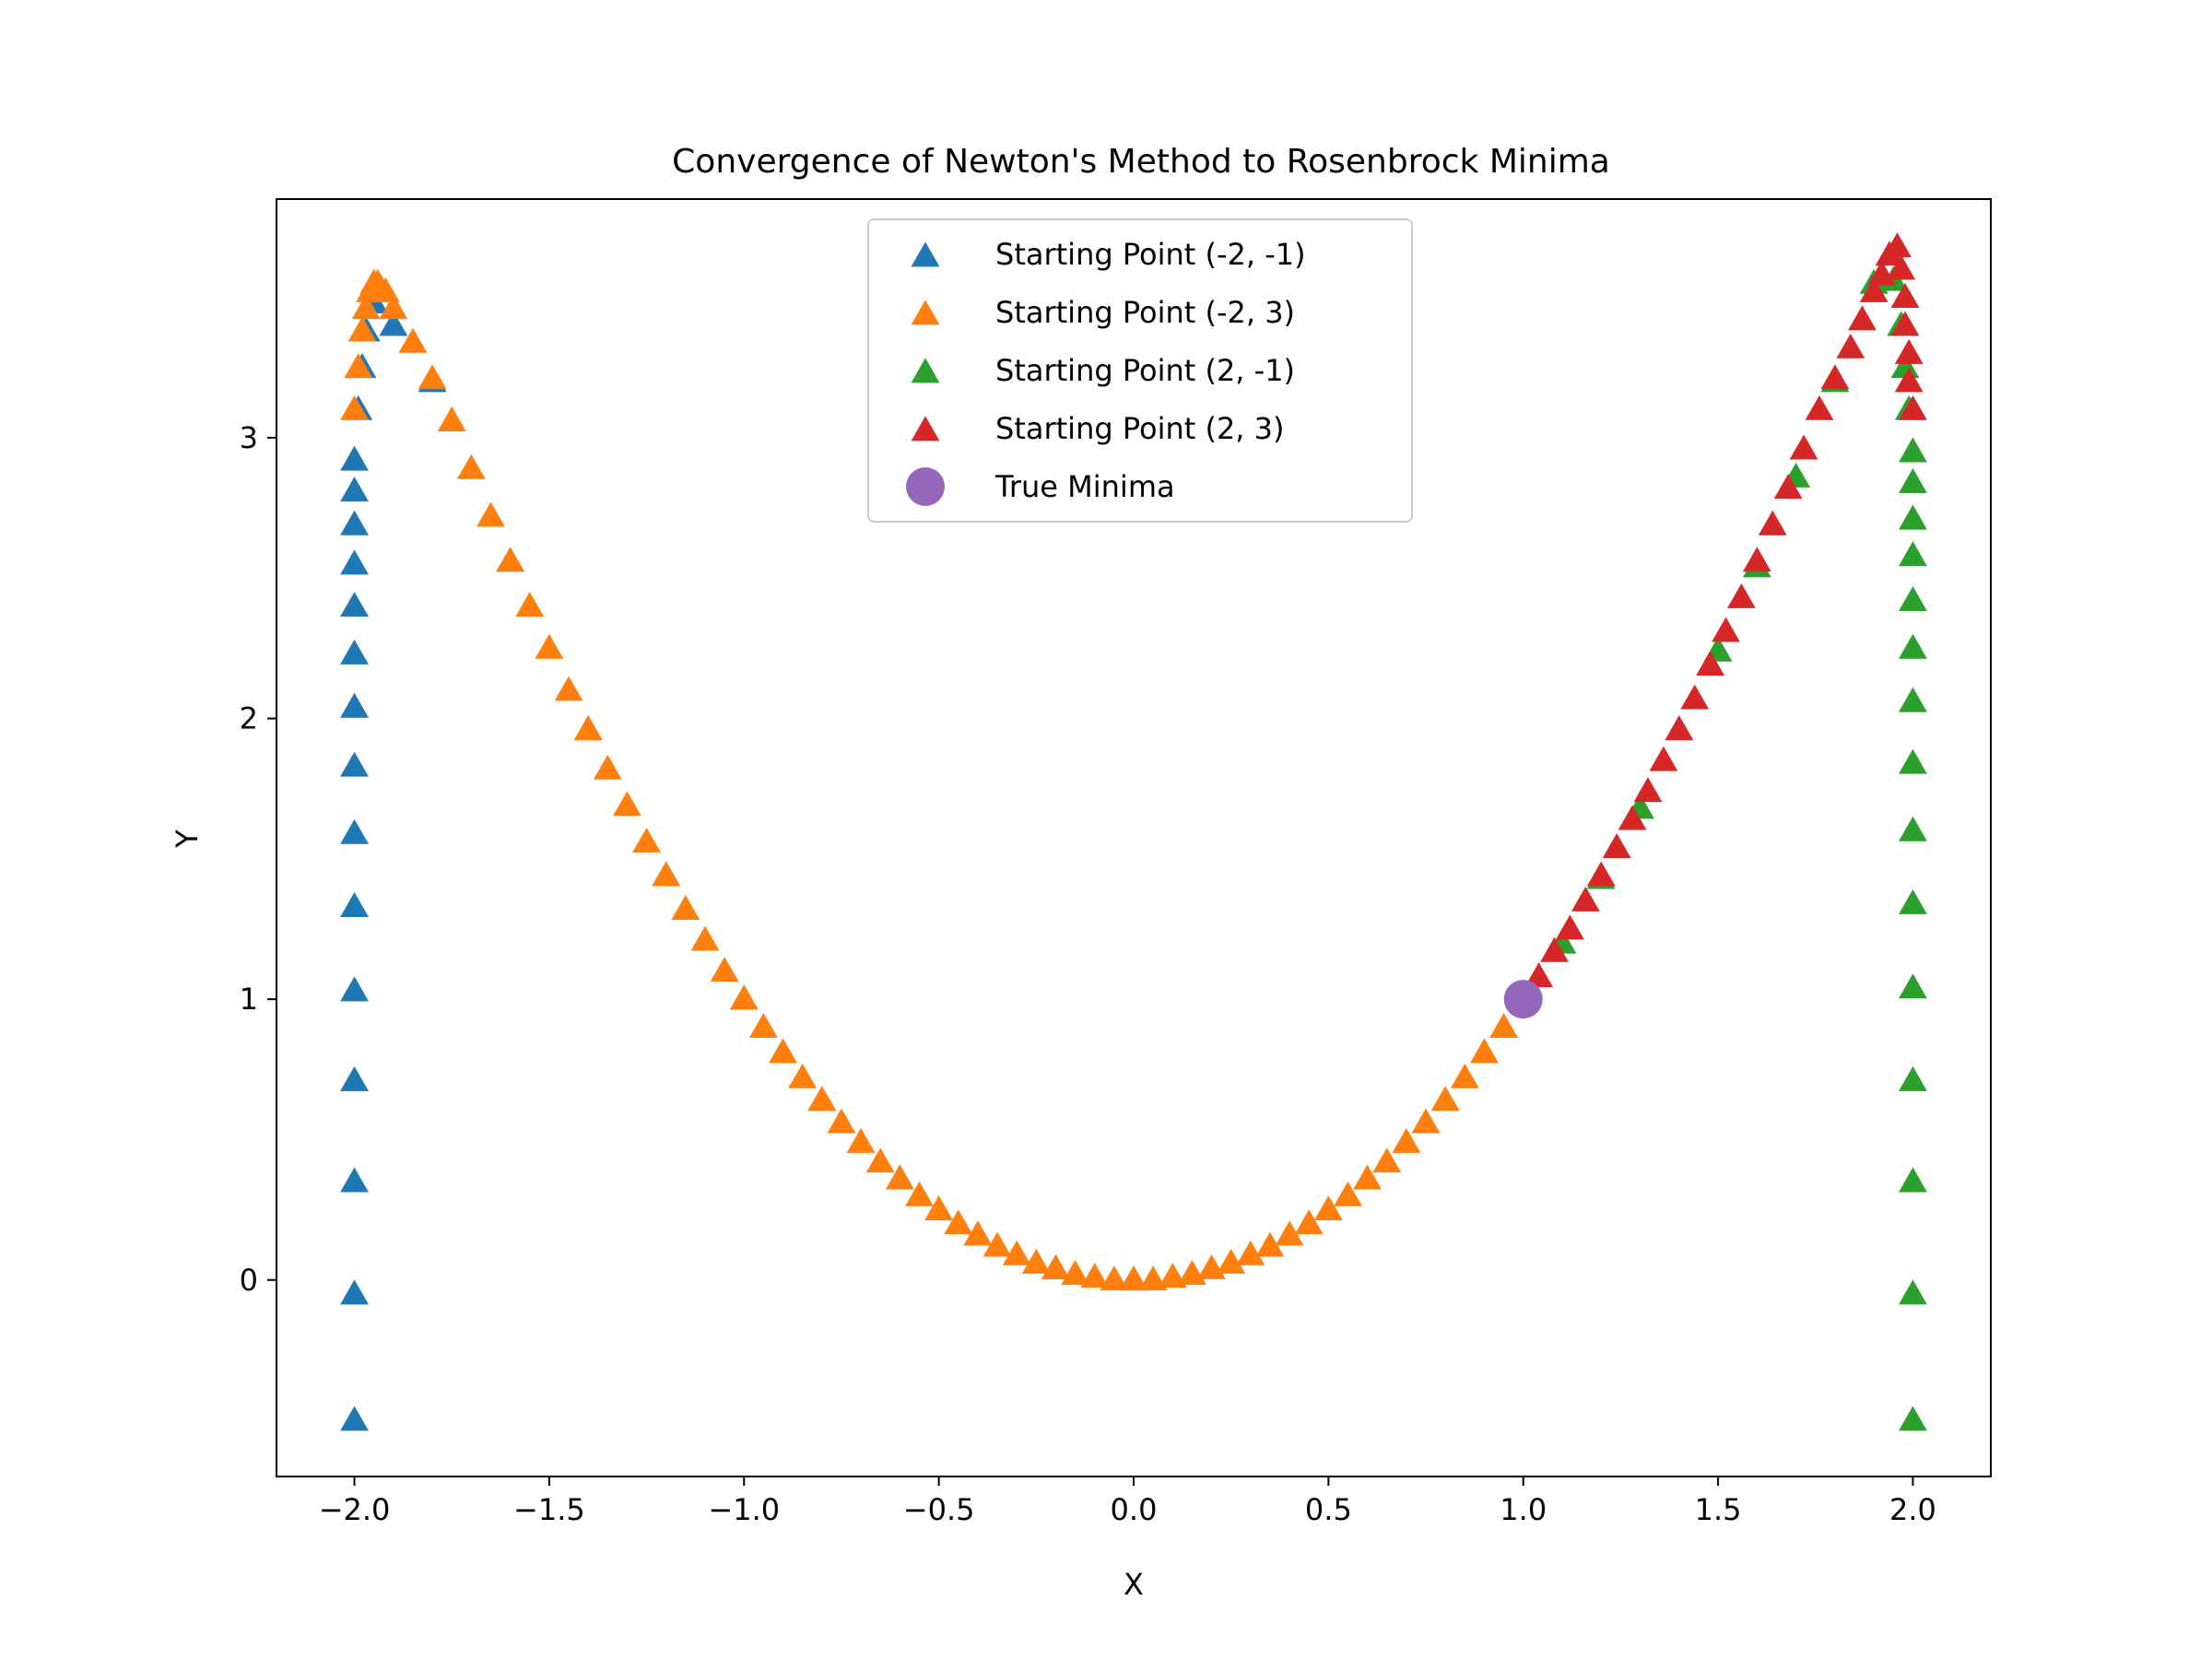  I want to click on series-5-group, so click(1523, 999).